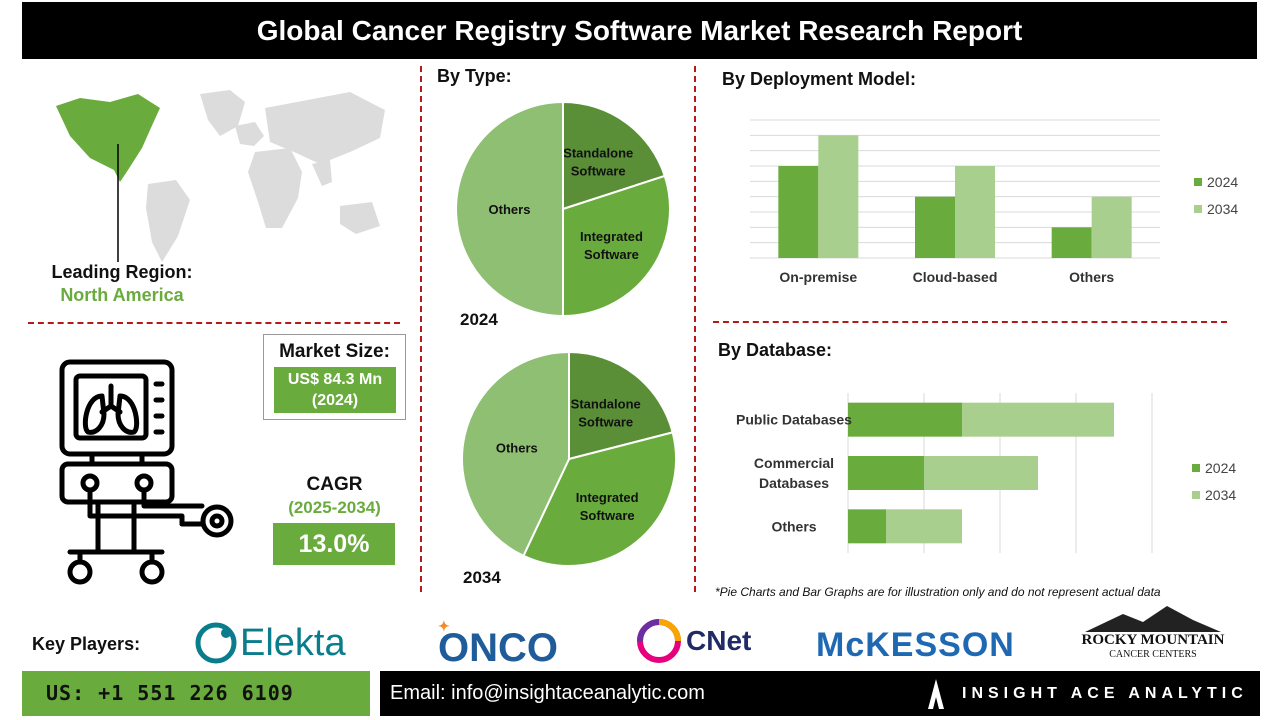  I want to click on deployment-legend-swatch-2034, so click(1198, 209).